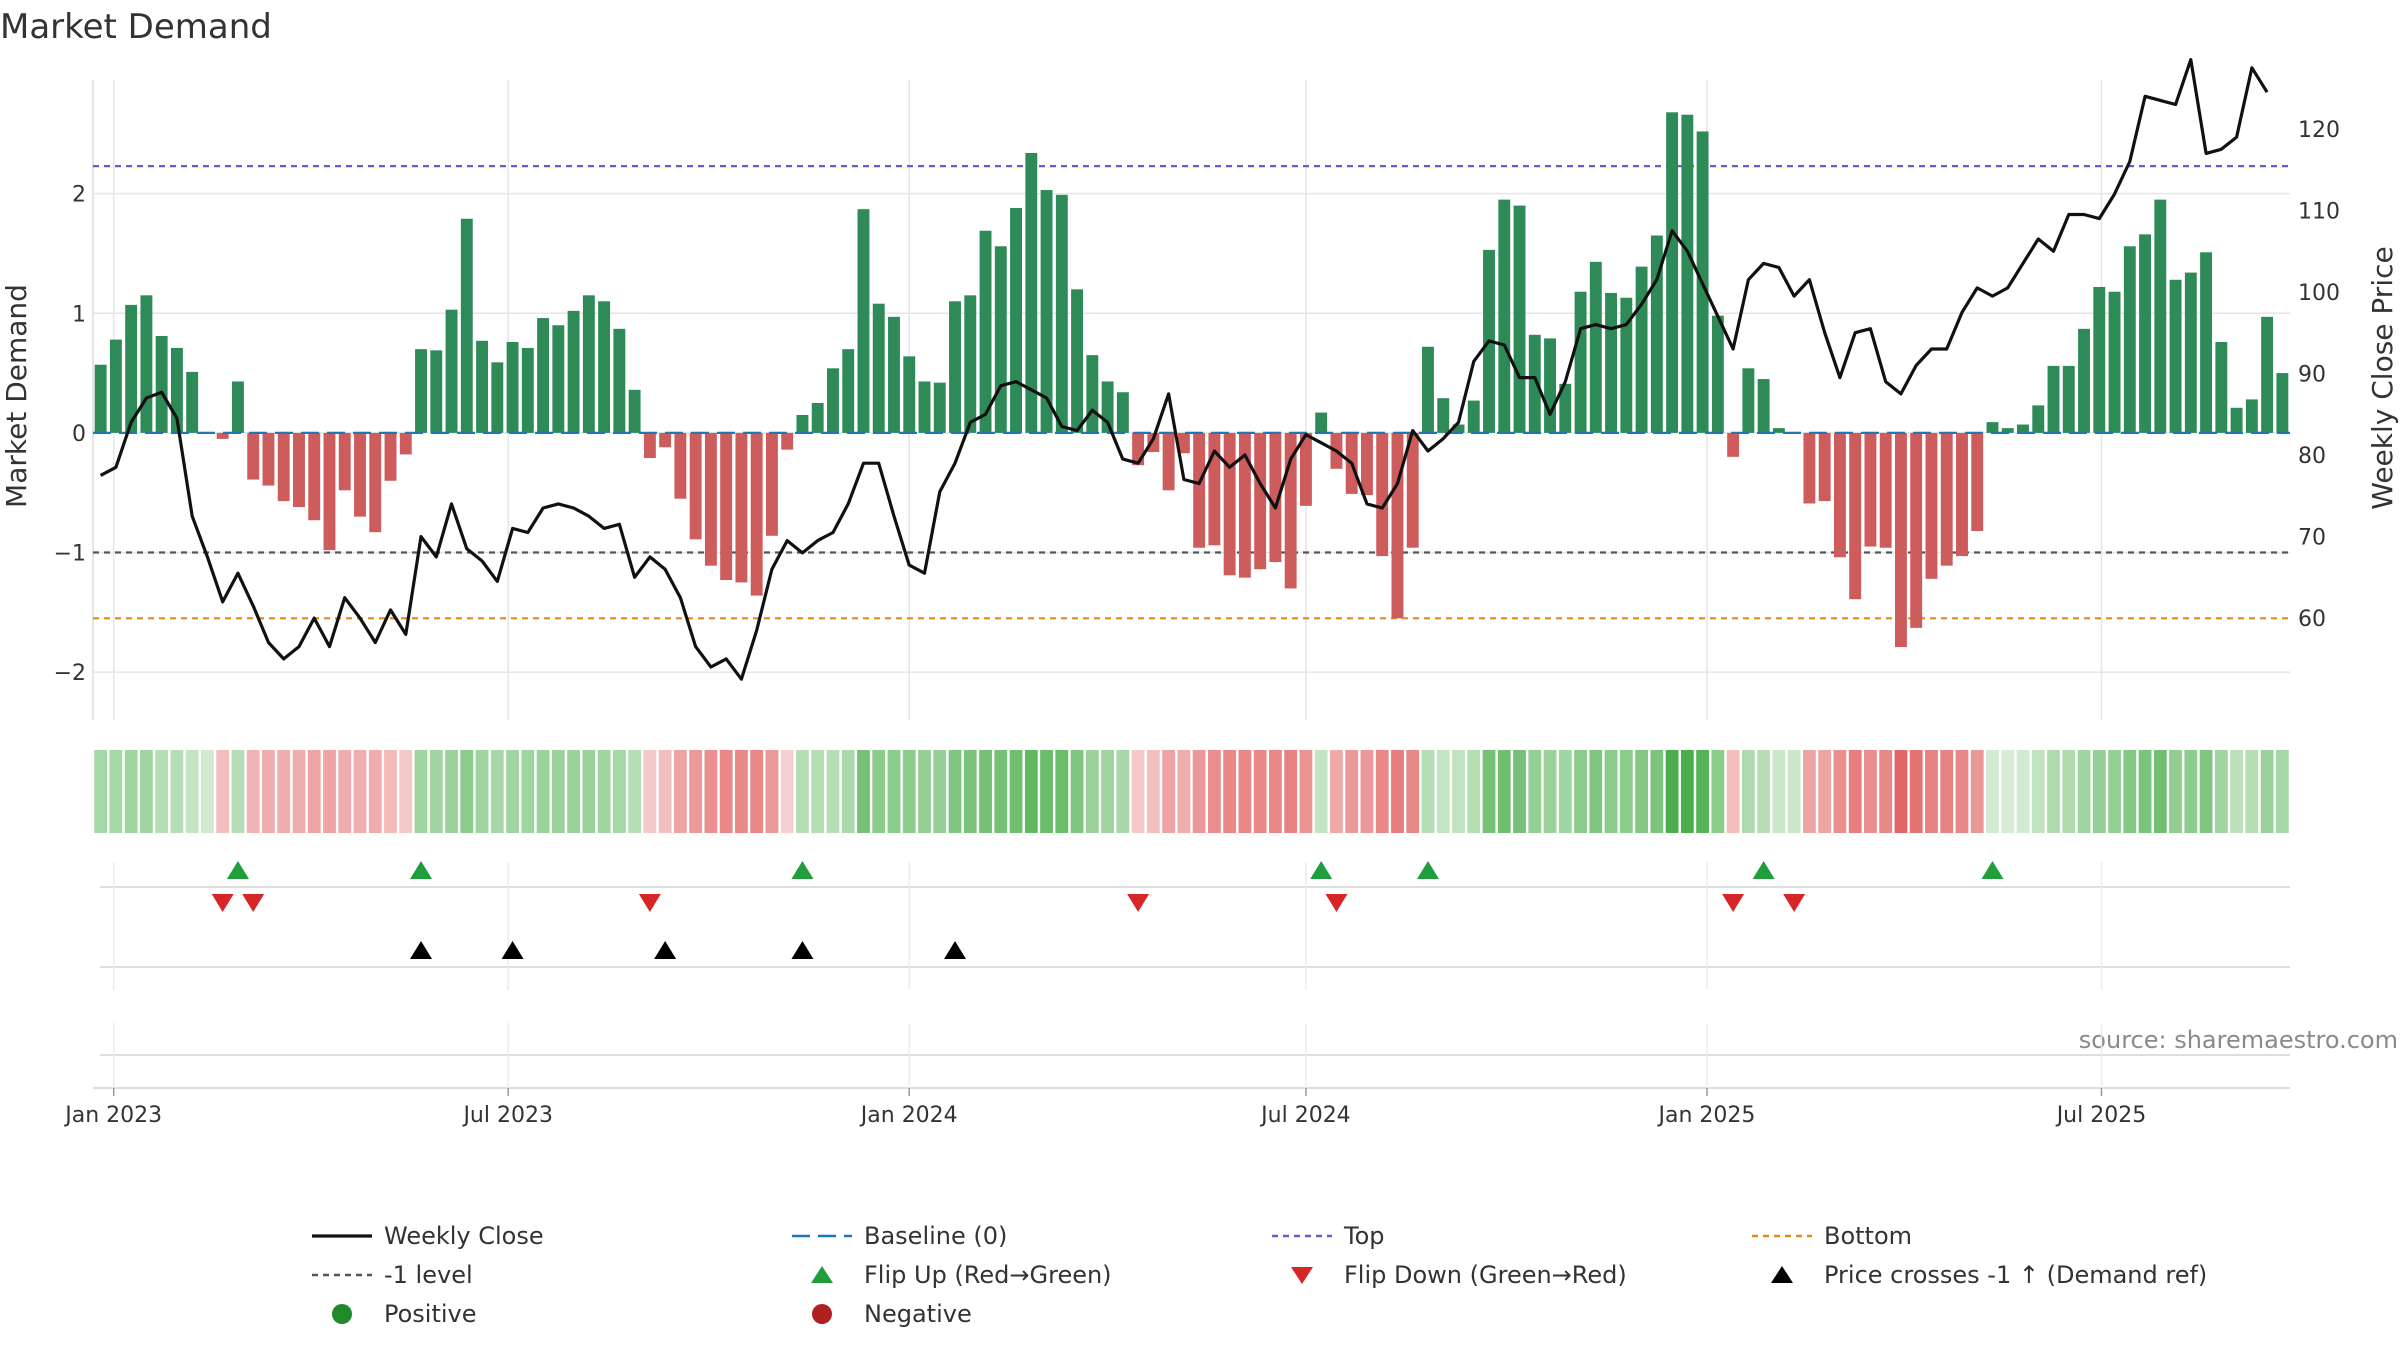 This screenshot has width=2400, height=1350. Describe the element at coordinates (935, 1236) in the screenshot. I see `legend-label-baseline: Baseline (0)` at that location.